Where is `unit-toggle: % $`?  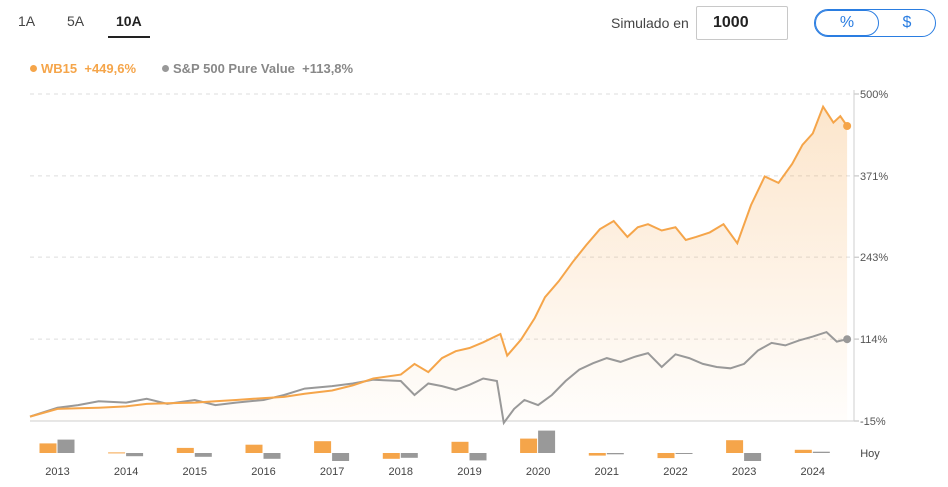
unit-toggle: % $ is located at coordinates (875, 23).